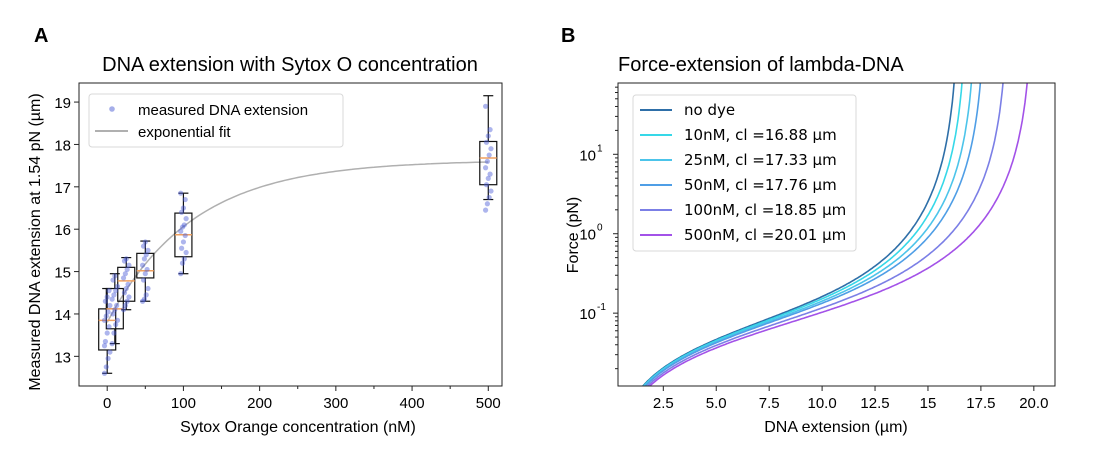  I want to click on legend-marker-measured, so click(112, 109).